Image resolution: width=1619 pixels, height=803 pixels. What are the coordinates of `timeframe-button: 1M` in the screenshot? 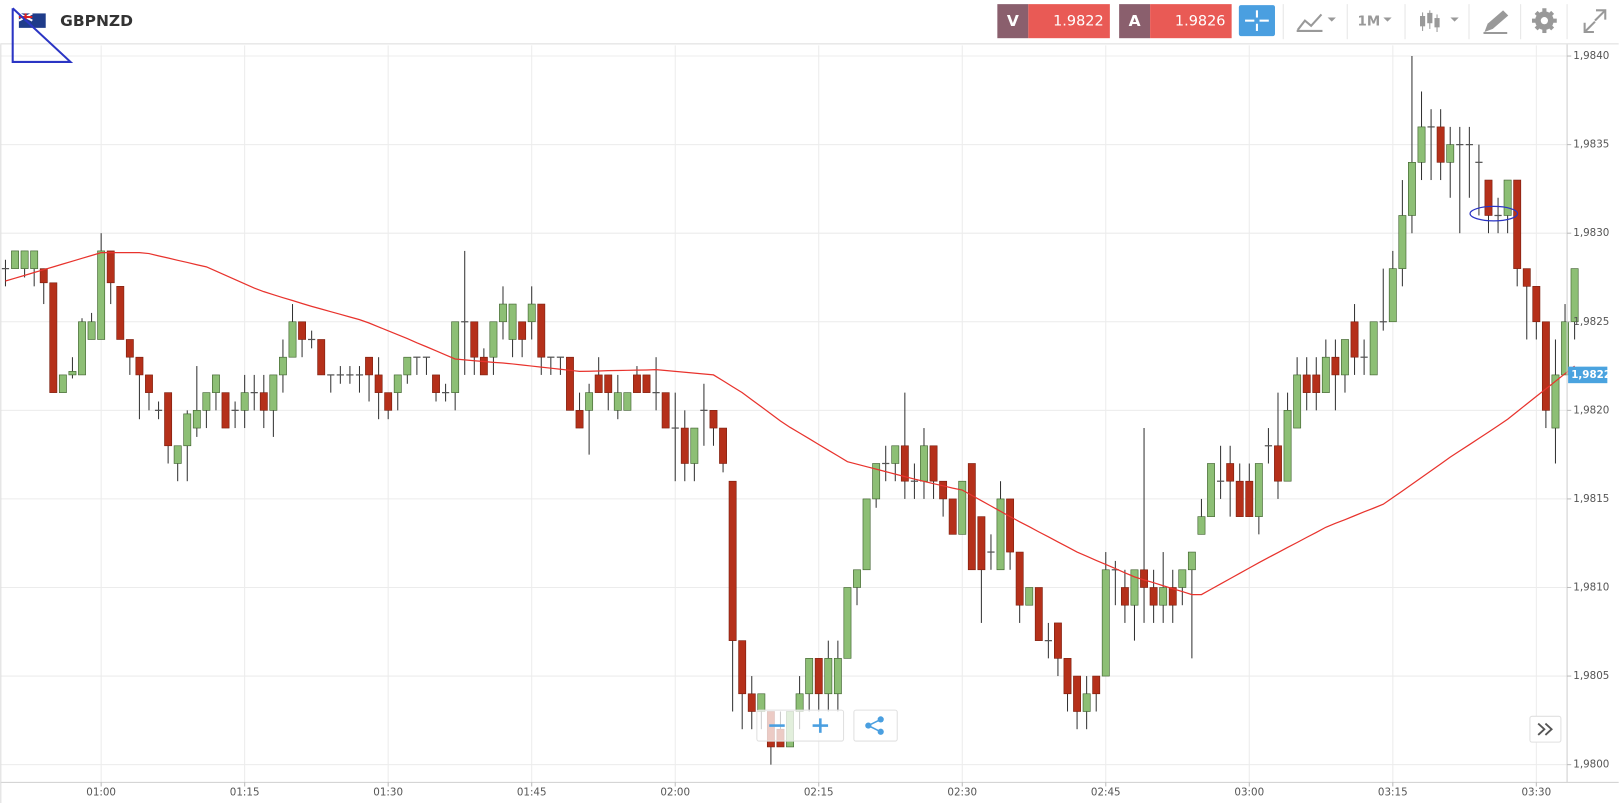 It's located at (1375, 22).